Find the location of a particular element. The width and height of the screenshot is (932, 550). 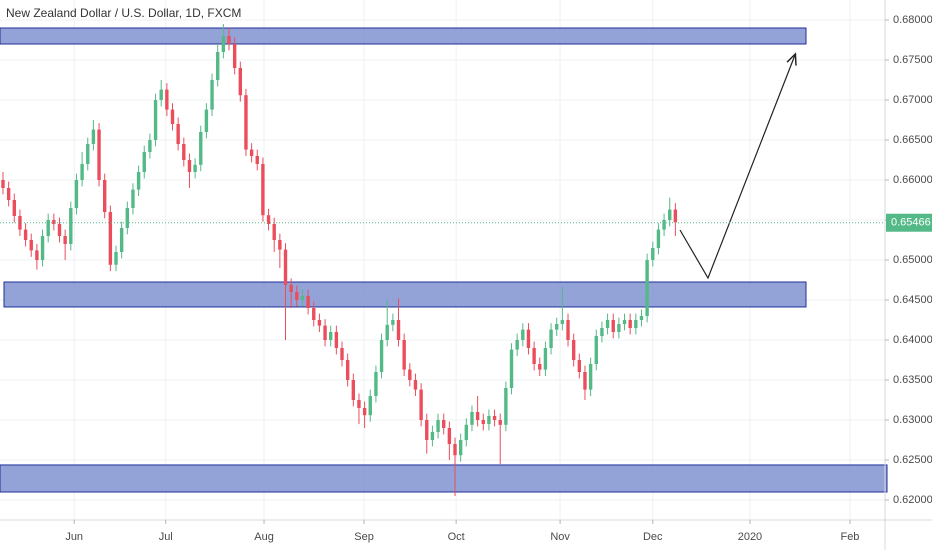

y-tick-label: 0.64000 is located at coordinates (912, 340).